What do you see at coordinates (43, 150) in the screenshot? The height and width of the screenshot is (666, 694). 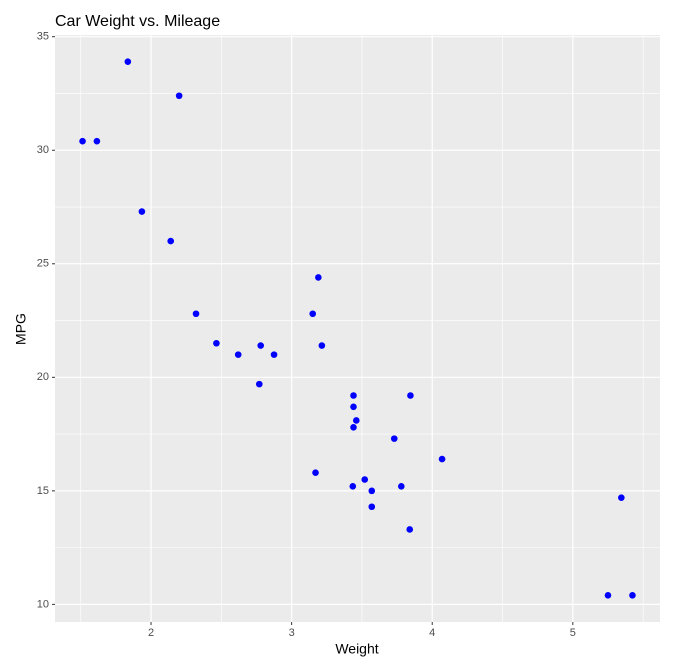 I see `y-tick-label: 30` at bounding box center [43, 150].